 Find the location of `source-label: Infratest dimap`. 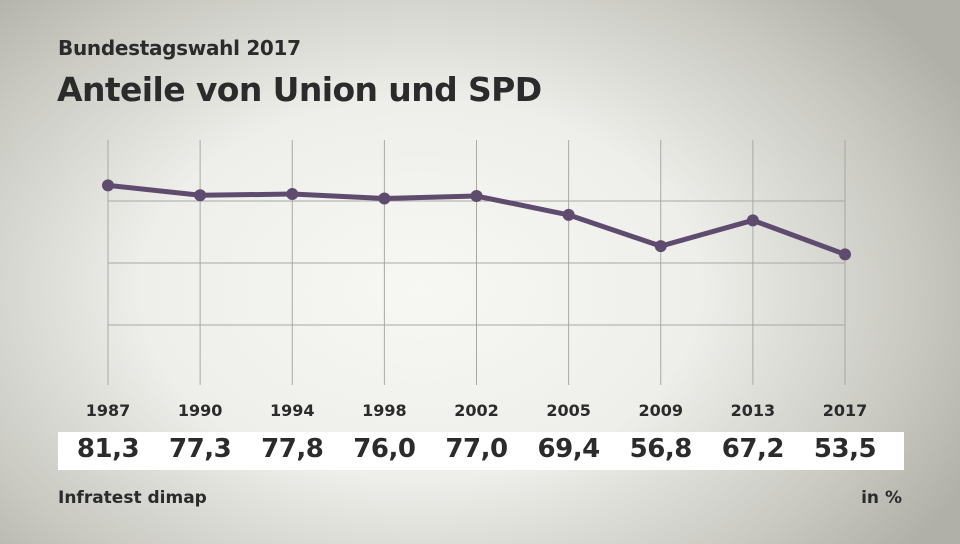

source-label: Infratest dimap is located at coordinates (132, 498).